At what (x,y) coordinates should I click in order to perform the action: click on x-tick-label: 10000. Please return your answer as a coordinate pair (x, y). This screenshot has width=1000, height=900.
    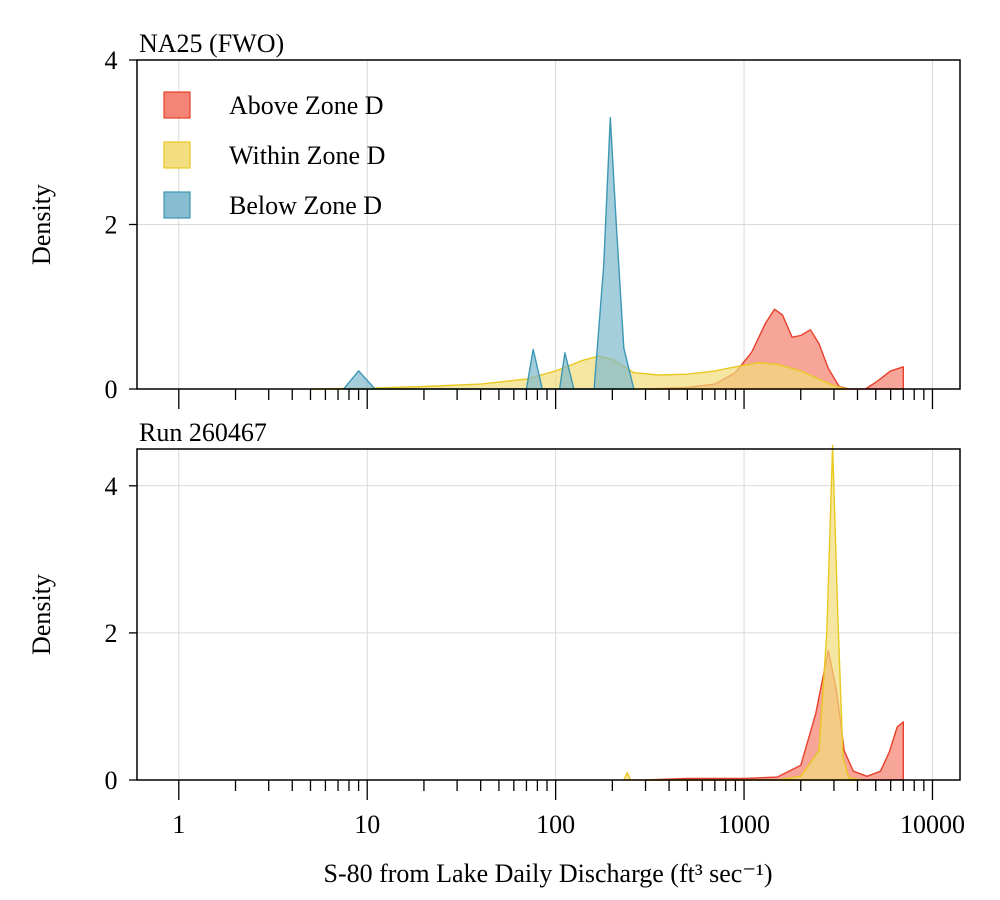
    Looking at the image, I should click on (932, 824).